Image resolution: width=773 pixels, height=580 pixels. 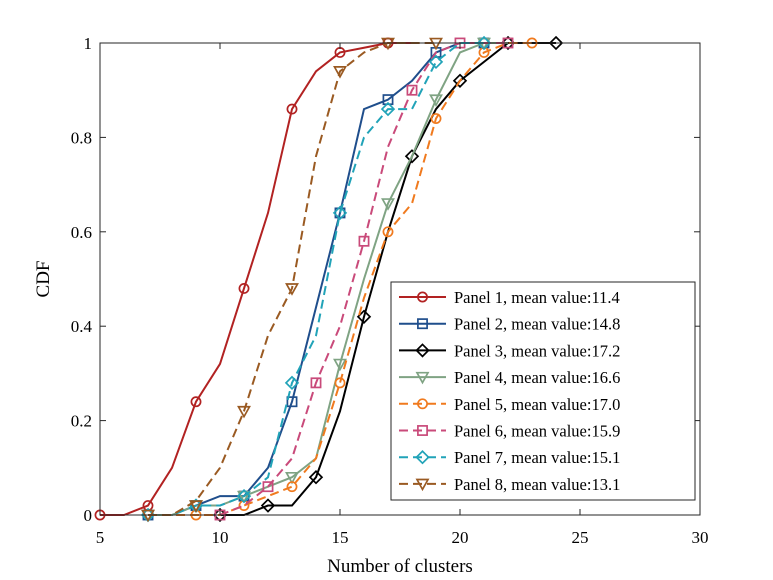 I want to click on legend-label: Panel 5, mean value:17.0, so click(x=537, y=404).